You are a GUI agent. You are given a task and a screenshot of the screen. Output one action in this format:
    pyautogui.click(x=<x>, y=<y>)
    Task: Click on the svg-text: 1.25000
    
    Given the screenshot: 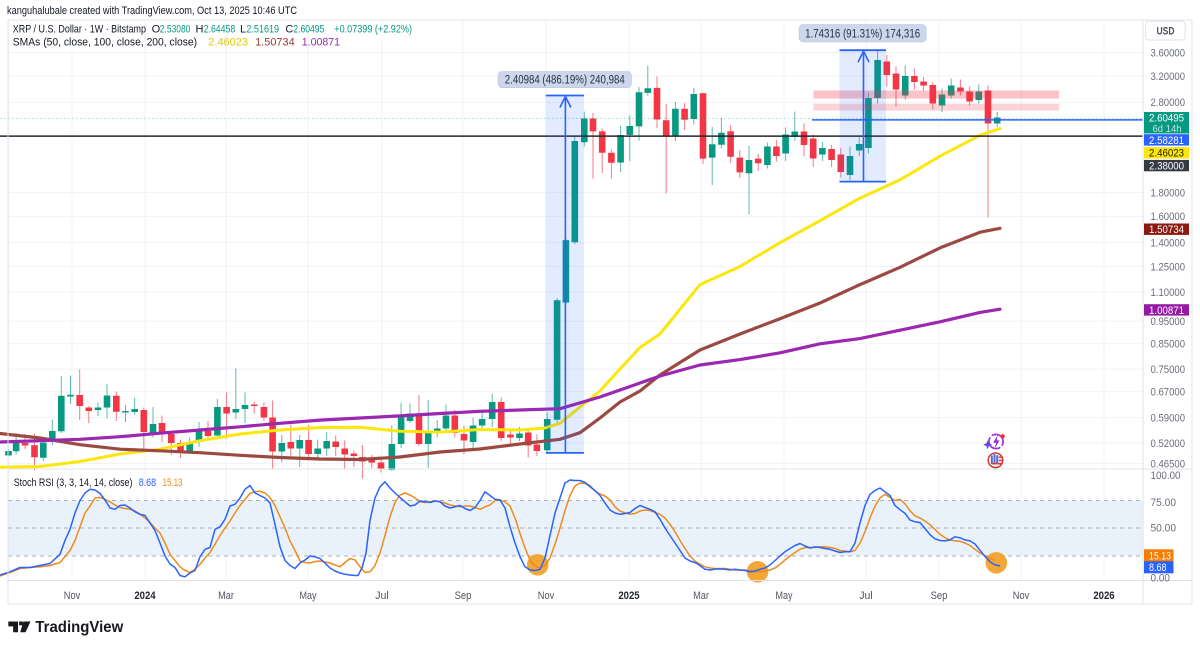 What is the action you would take?
    pyautogui.click(x=1168, y=267)
    